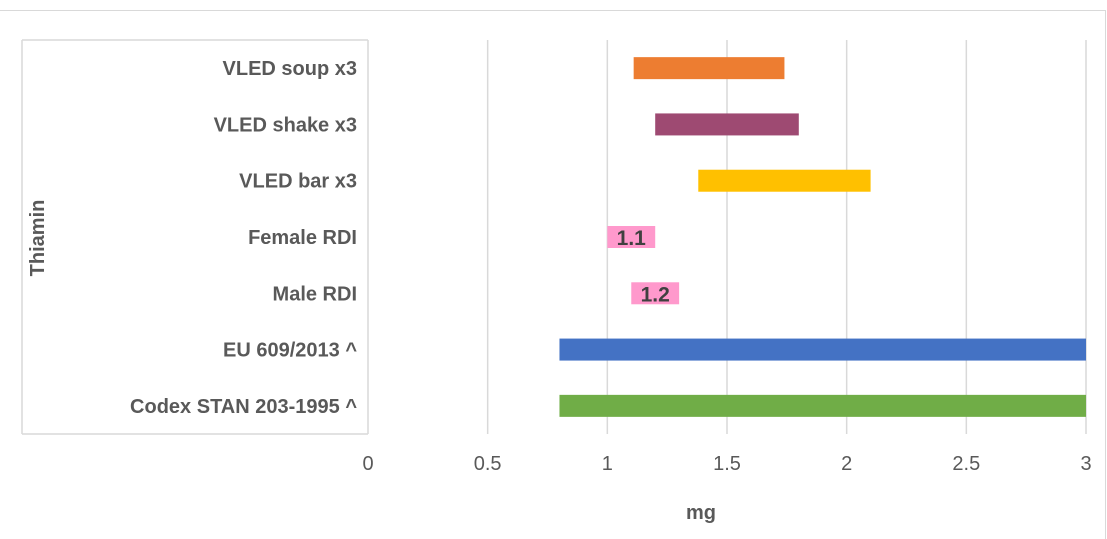  What do you see at coordinates (302, 238) in the screenshot?
I see `category-label: Female RDI` at bounding box center [302, 238].